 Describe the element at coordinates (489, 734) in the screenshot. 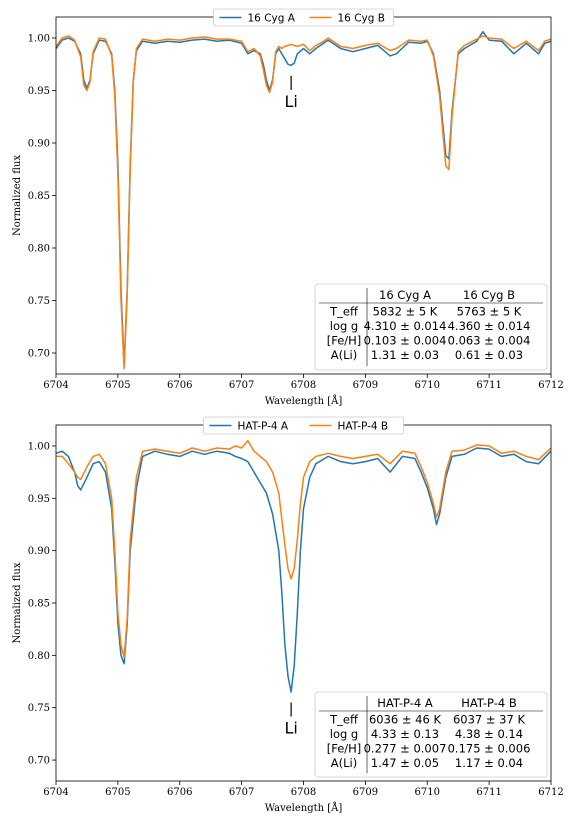

I see `table-cell: 4.38 ± 0.14` at that location.